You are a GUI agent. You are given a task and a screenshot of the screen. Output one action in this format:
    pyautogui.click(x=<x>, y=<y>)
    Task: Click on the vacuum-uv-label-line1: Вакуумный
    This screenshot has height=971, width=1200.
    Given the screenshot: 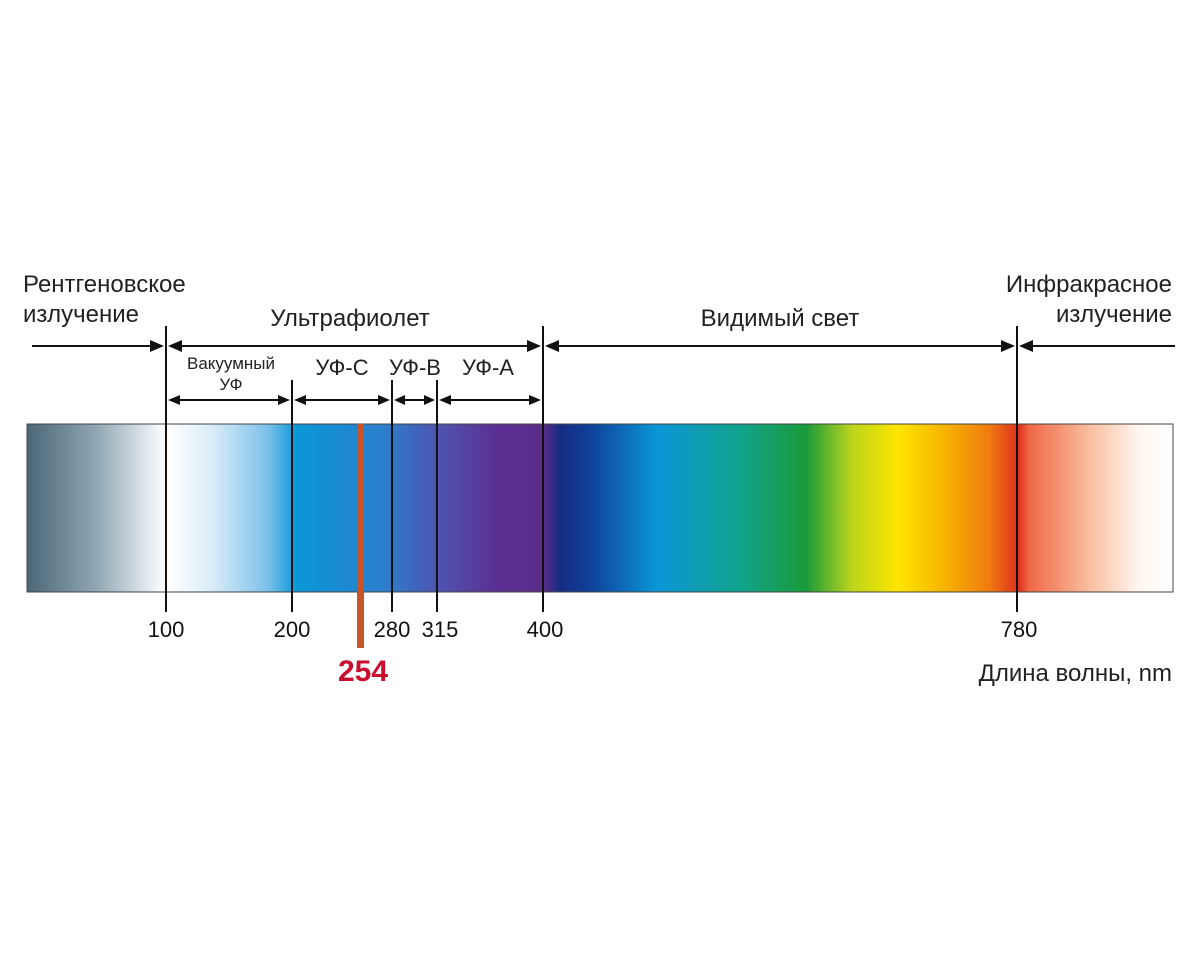 What is the action you would take?
    pyautogui.click(x=231, y=363)
    